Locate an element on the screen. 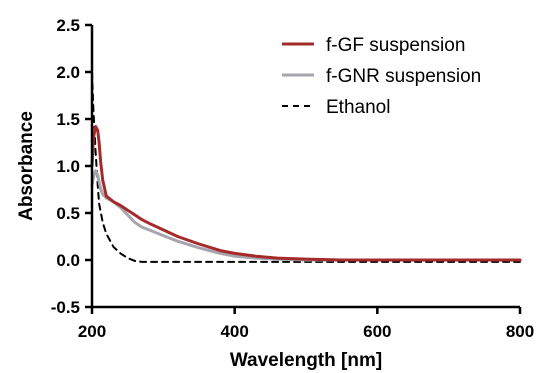  x-tick-label: 800 is located at coordinates (520, 331).